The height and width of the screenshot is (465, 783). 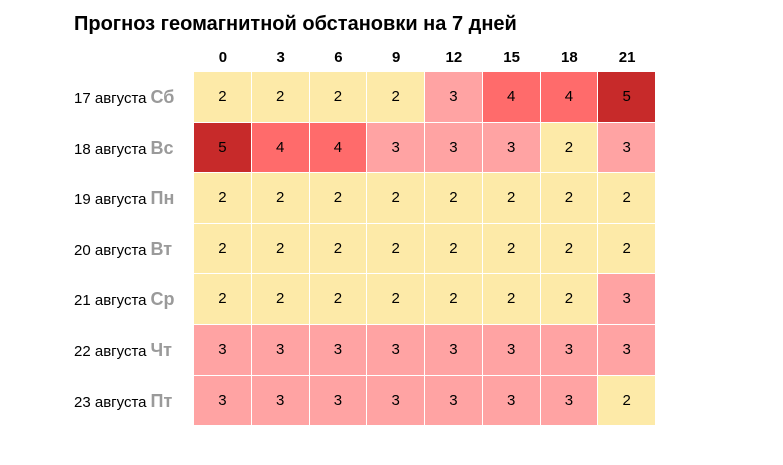 I want to click on column-header: 15, so click(x=511, y=57).